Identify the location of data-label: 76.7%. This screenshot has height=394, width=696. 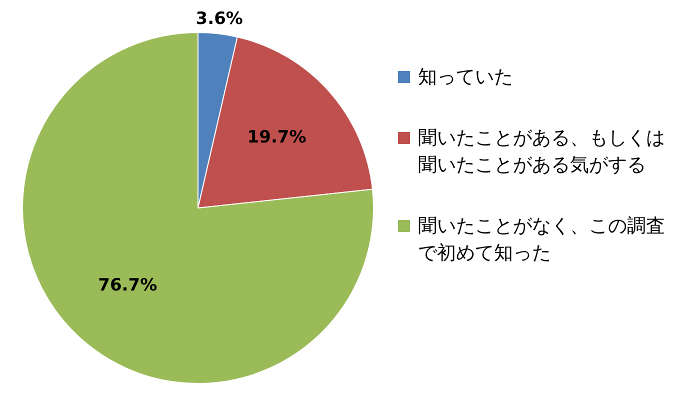
(128, 286).